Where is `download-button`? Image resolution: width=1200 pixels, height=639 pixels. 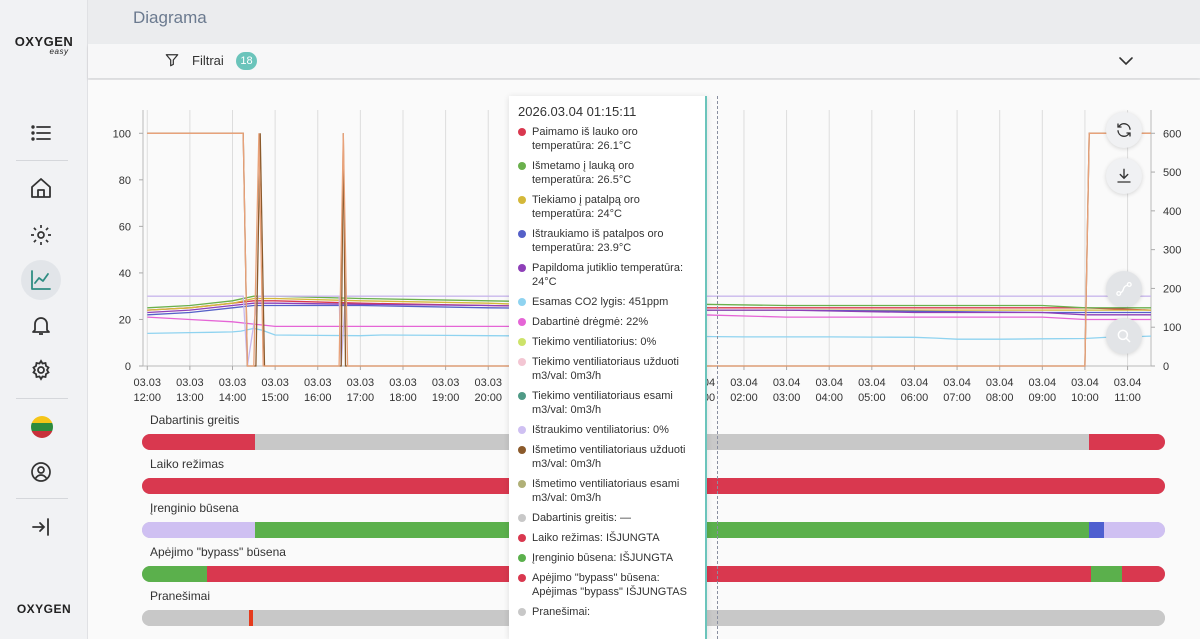
download-button is located at coordinates (1124, 176).